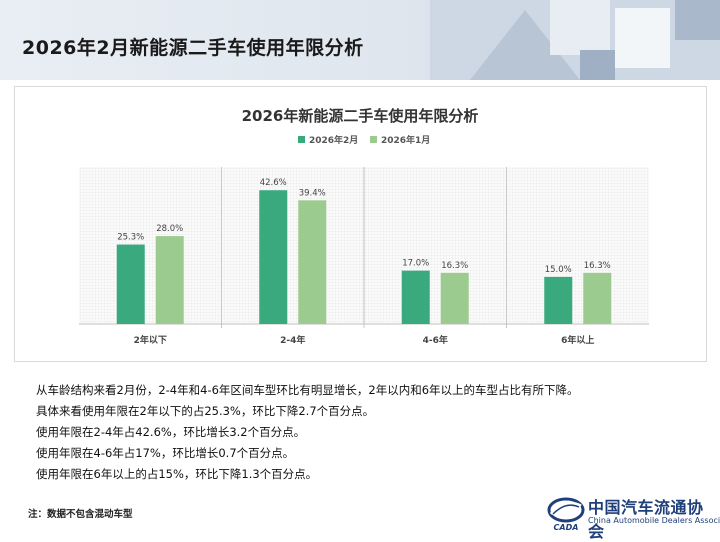 The height and width of the screenshot is (542, 720). I want to click on summary-line: 使用年限在4-6年占17%，环比增长0.7个百分点。, so click(165, 453).